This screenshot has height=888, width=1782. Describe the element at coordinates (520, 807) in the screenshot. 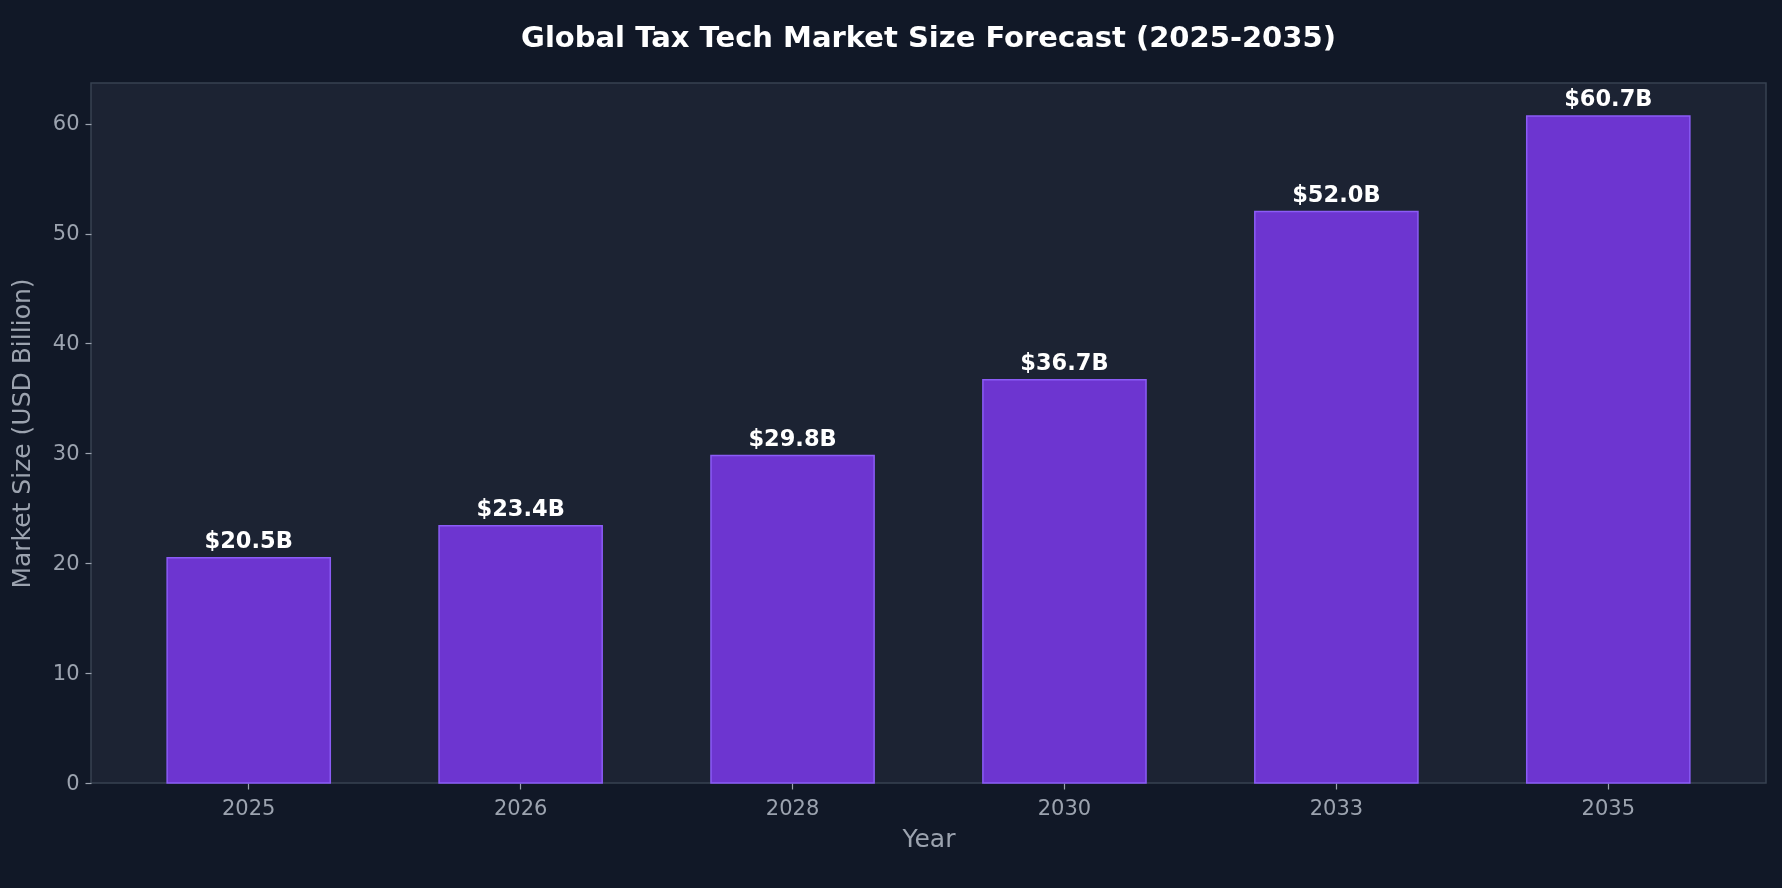

I see `x-tick-label: 2026` at that location.